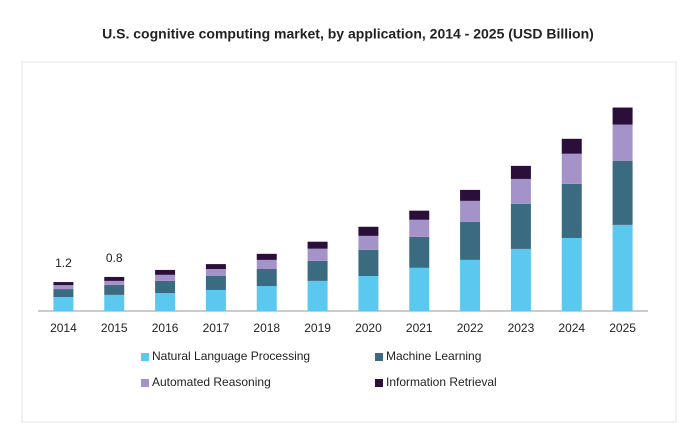 The height and width of the screenshot is (437, 693). What do you see at coordinates (63, 328) in the screenshot?
I see `x-tick-label: 2014` at bounding box center [63, 328].